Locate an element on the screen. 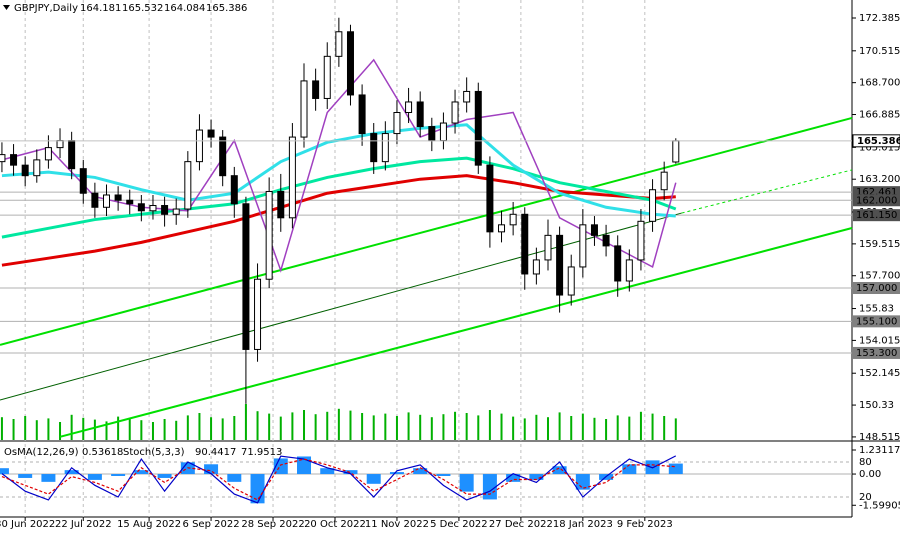 The width and height of the screenshot is (900, 534). oscillator-header: 71.9513 is located at coordinates (261, 452).